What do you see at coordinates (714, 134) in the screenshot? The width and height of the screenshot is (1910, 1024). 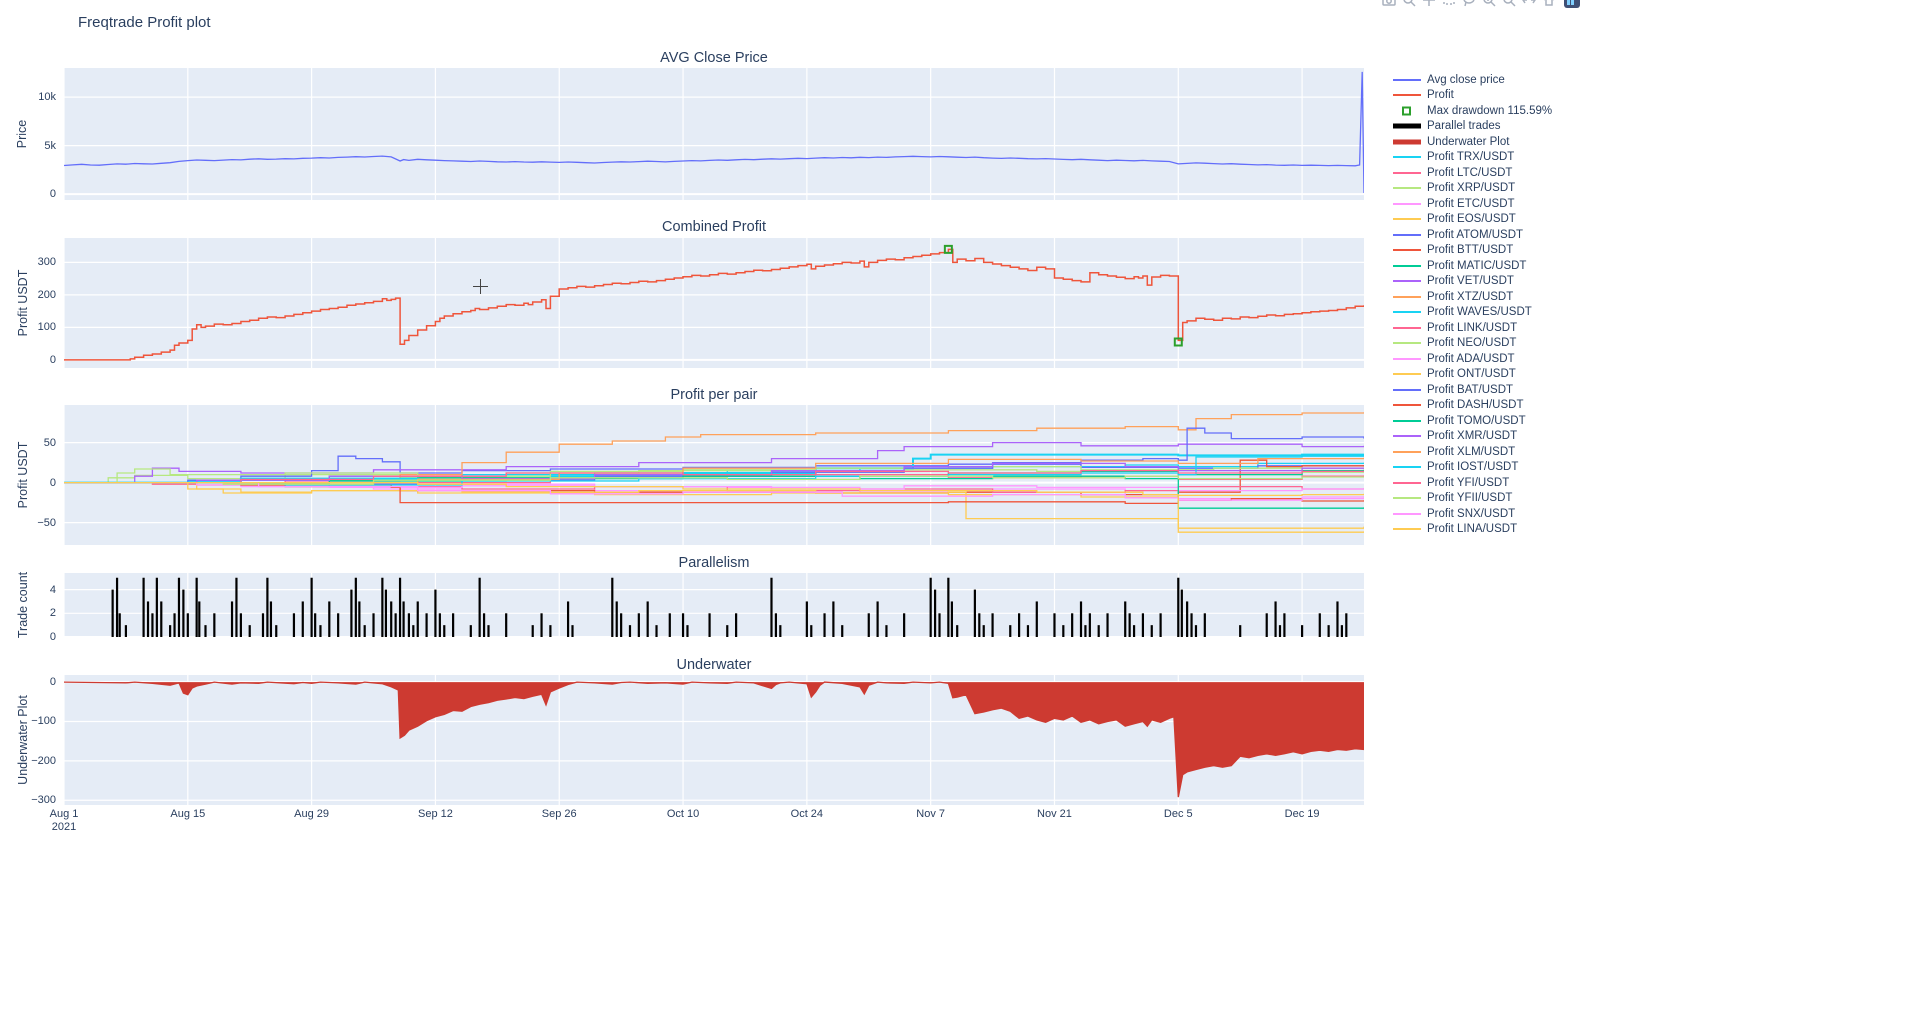 I see `plot-area-avg-close-price` at bounding box center [714, 134].